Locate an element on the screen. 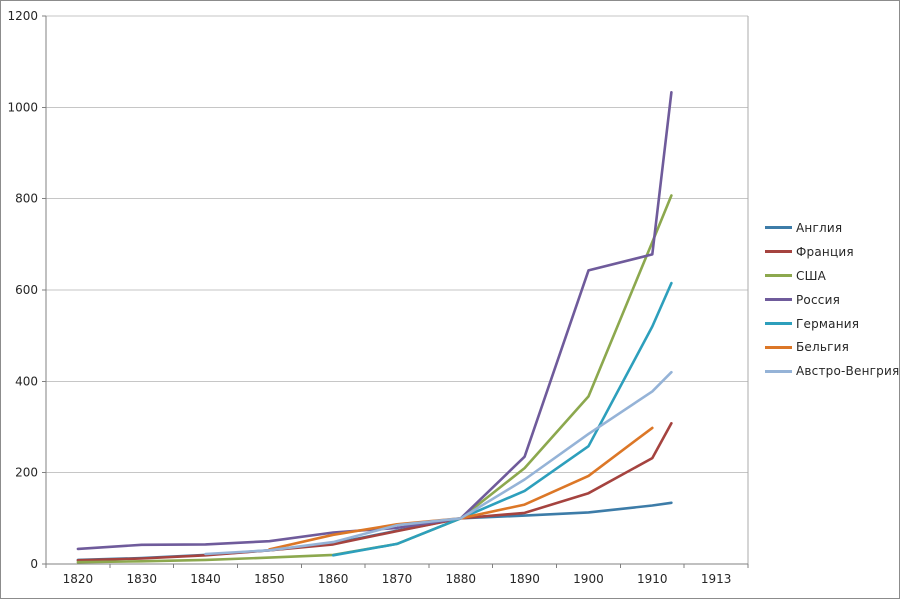  y-tick-label: 0 is located at coordinates (34, 564).